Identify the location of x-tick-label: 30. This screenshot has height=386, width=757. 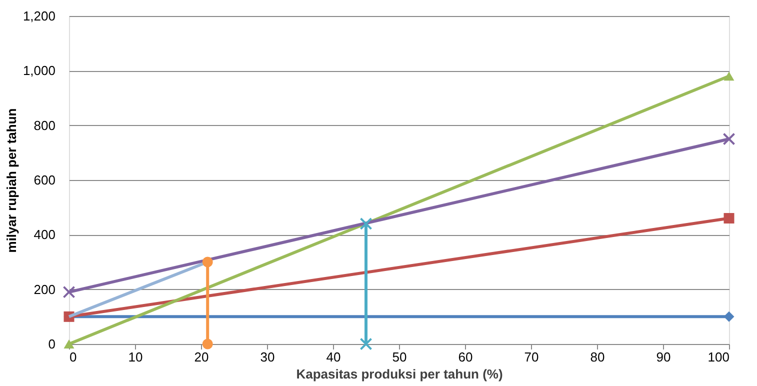
(267, 357).